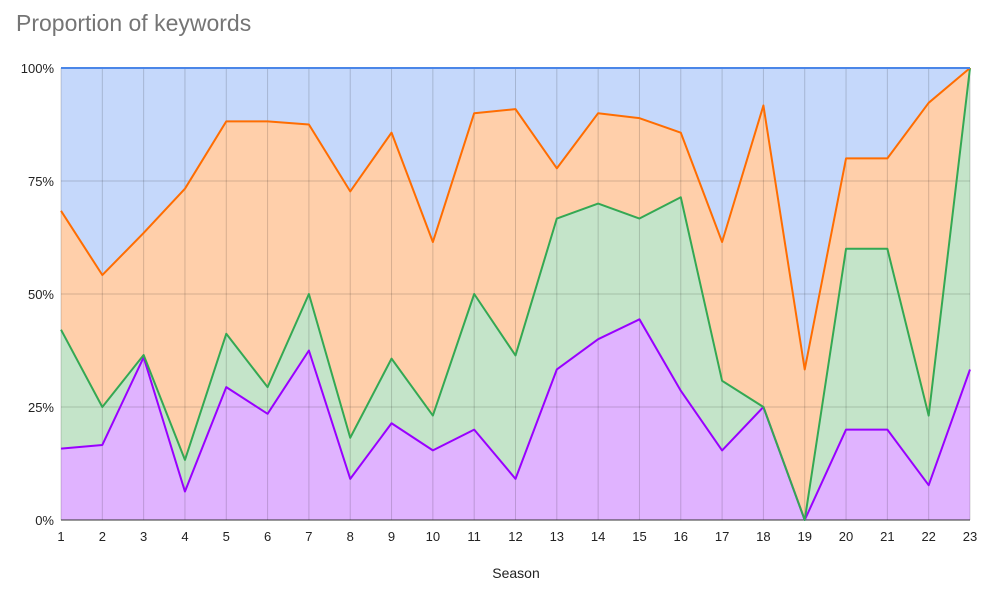  What do you see at coordinates (134, 23) in the screenshot?
I see `chart-title: Proportion of keywords` at bounding box center [134, 23].